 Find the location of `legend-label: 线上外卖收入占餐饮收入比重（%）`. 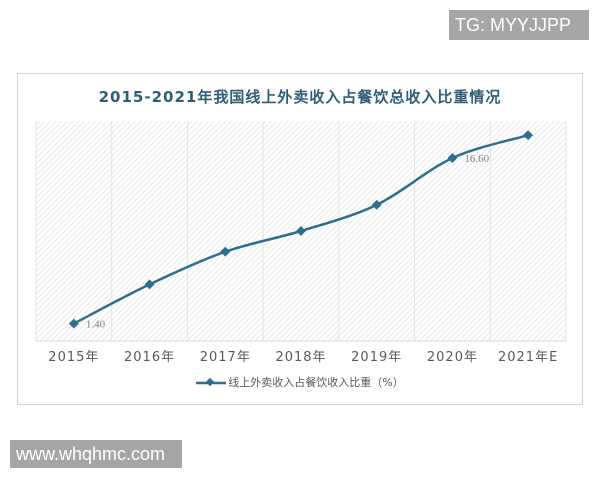

legend-label: 线上外卖收入占餐饮收入比重（%） is located at coordinates (316, 382).